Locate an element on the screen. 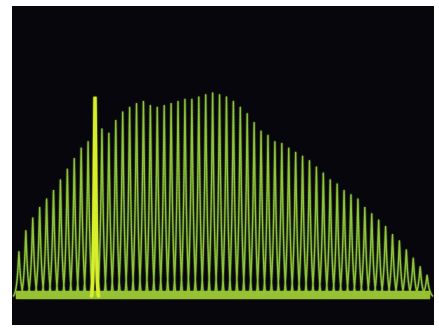  bright-spike is located at coordinates (95, 197).